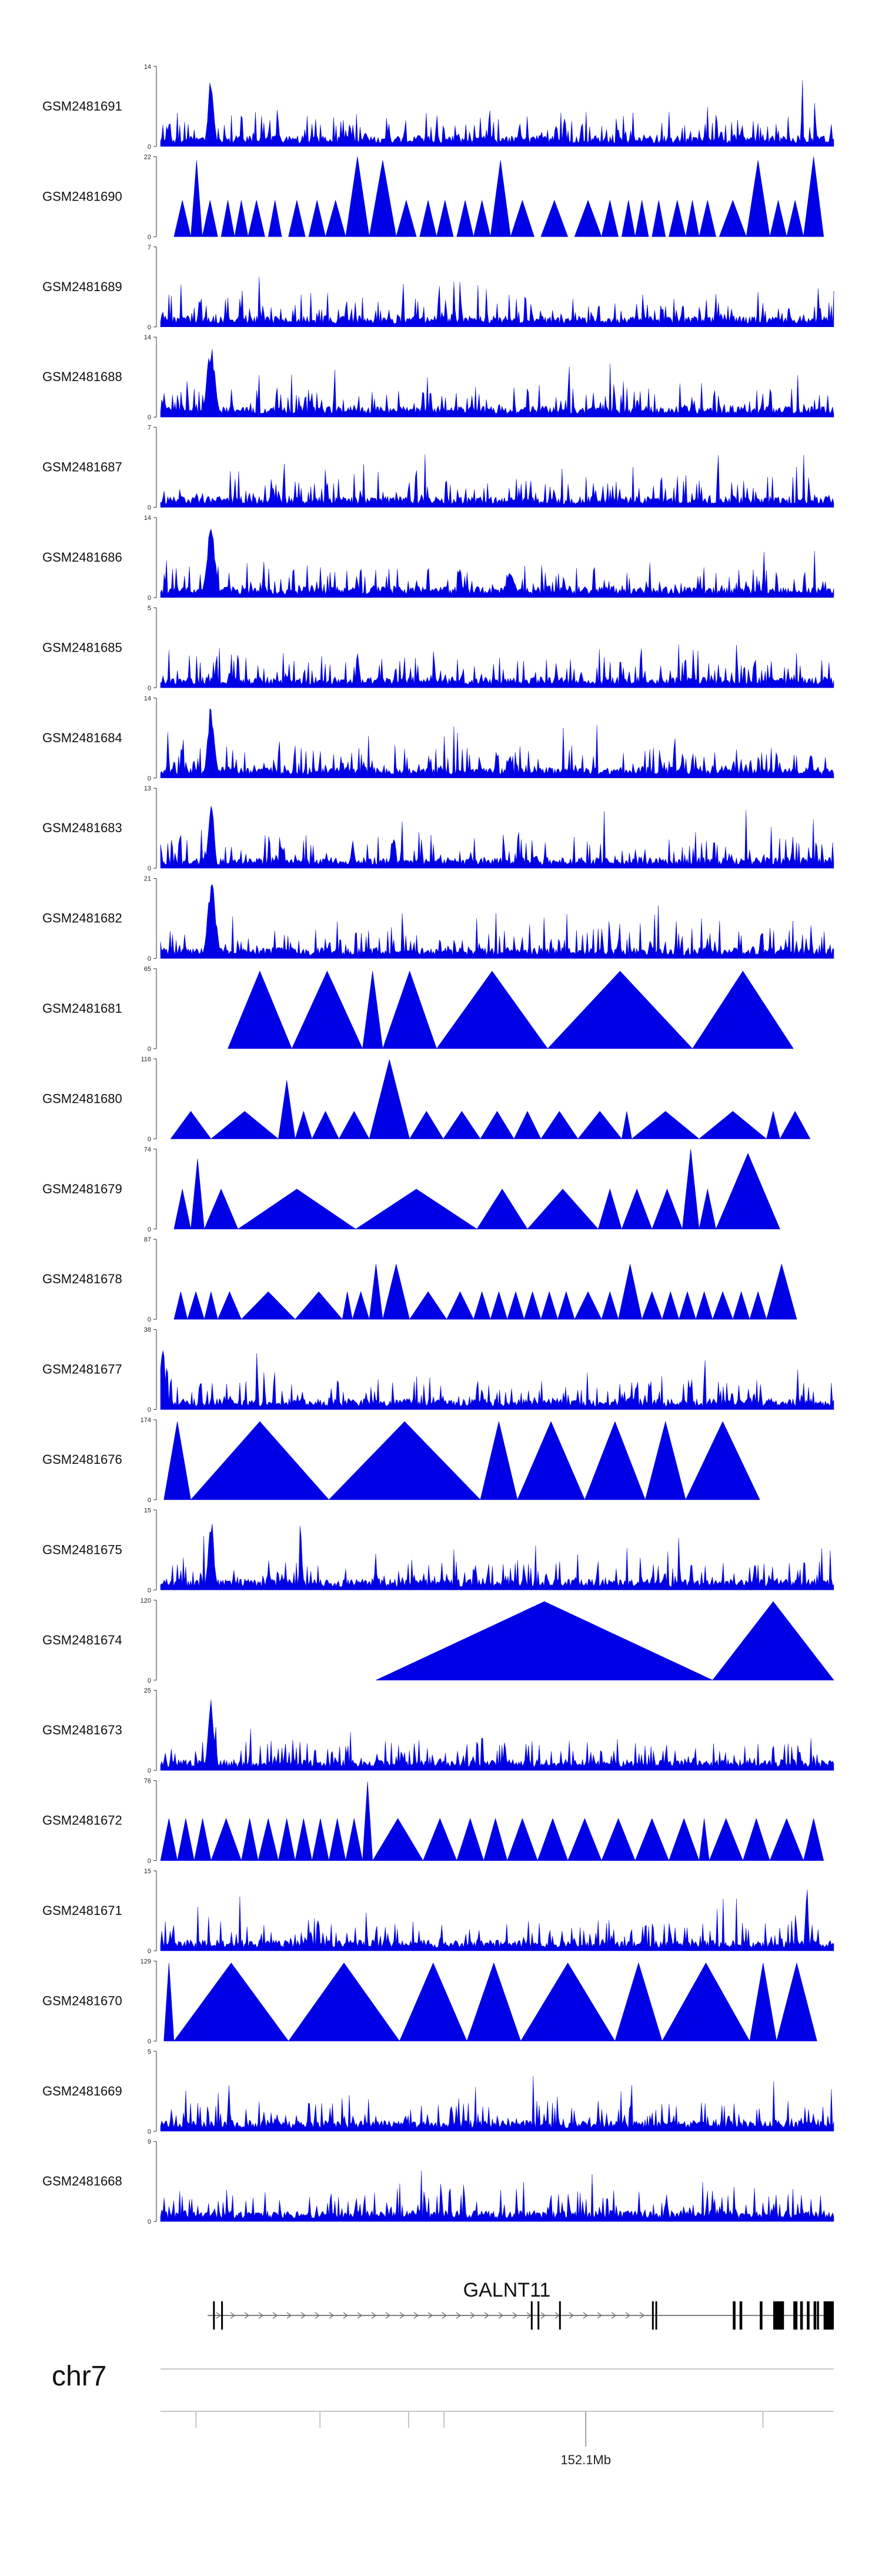  I want to click on gene-track: GALNT11, so click(521, 2304).